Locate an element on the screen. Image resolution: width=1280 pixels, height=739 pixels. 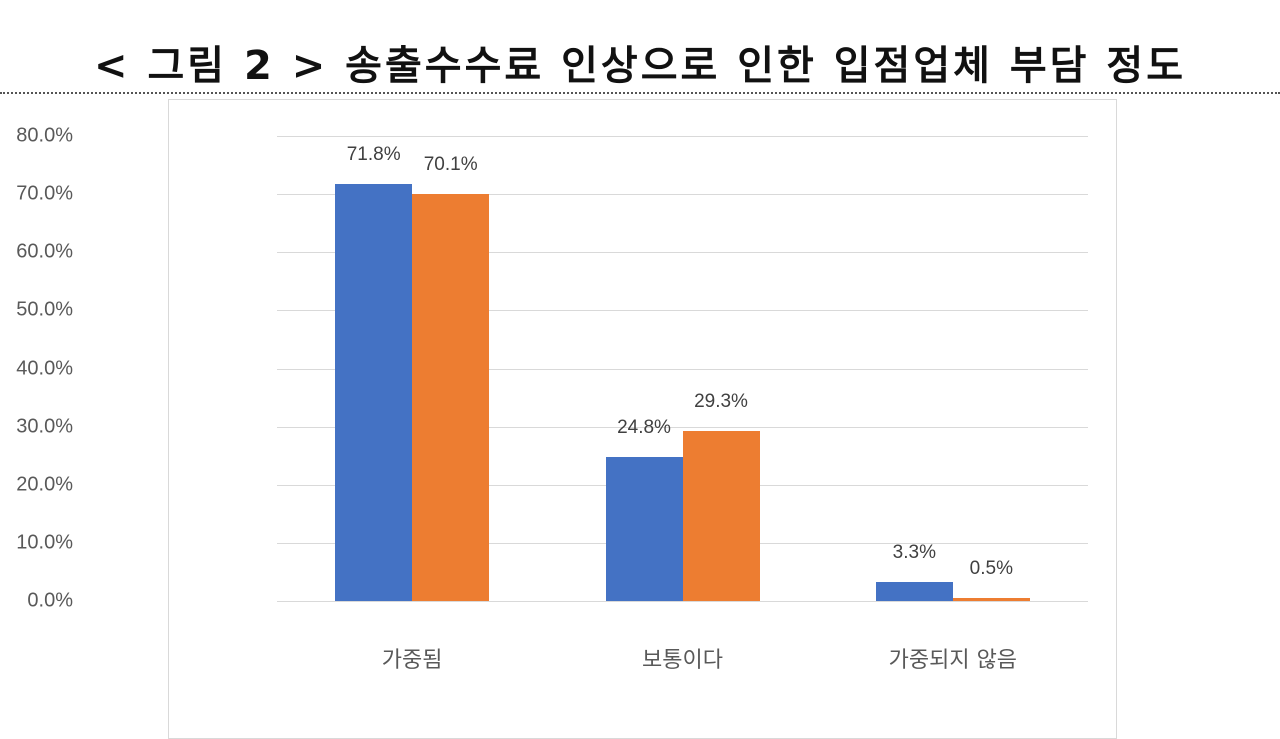
data-label: 29.3% is located at coordinates (721, 401).